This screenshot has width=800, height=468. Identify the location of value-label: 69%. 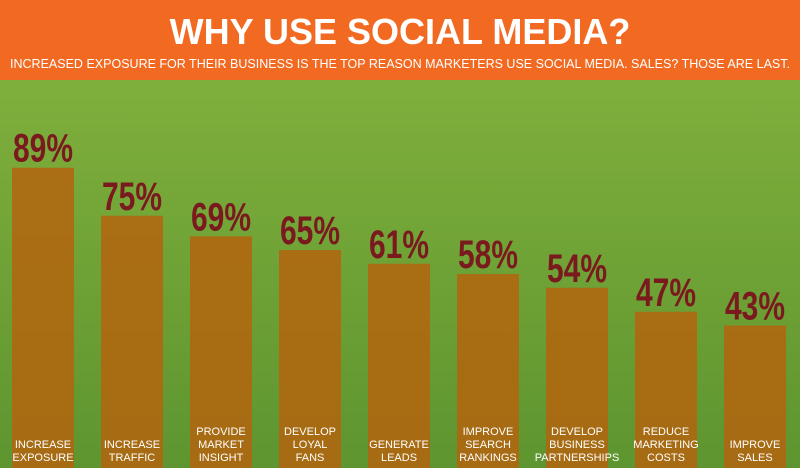
(221, 217).